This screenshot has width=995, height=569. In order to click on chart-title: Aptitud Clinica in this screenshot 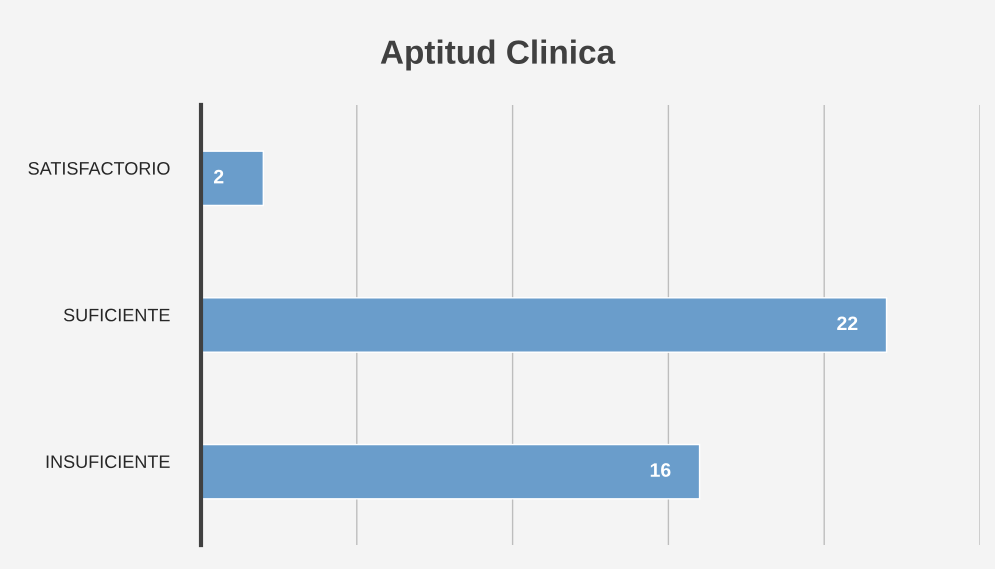, I will do `click(498, 55)`.